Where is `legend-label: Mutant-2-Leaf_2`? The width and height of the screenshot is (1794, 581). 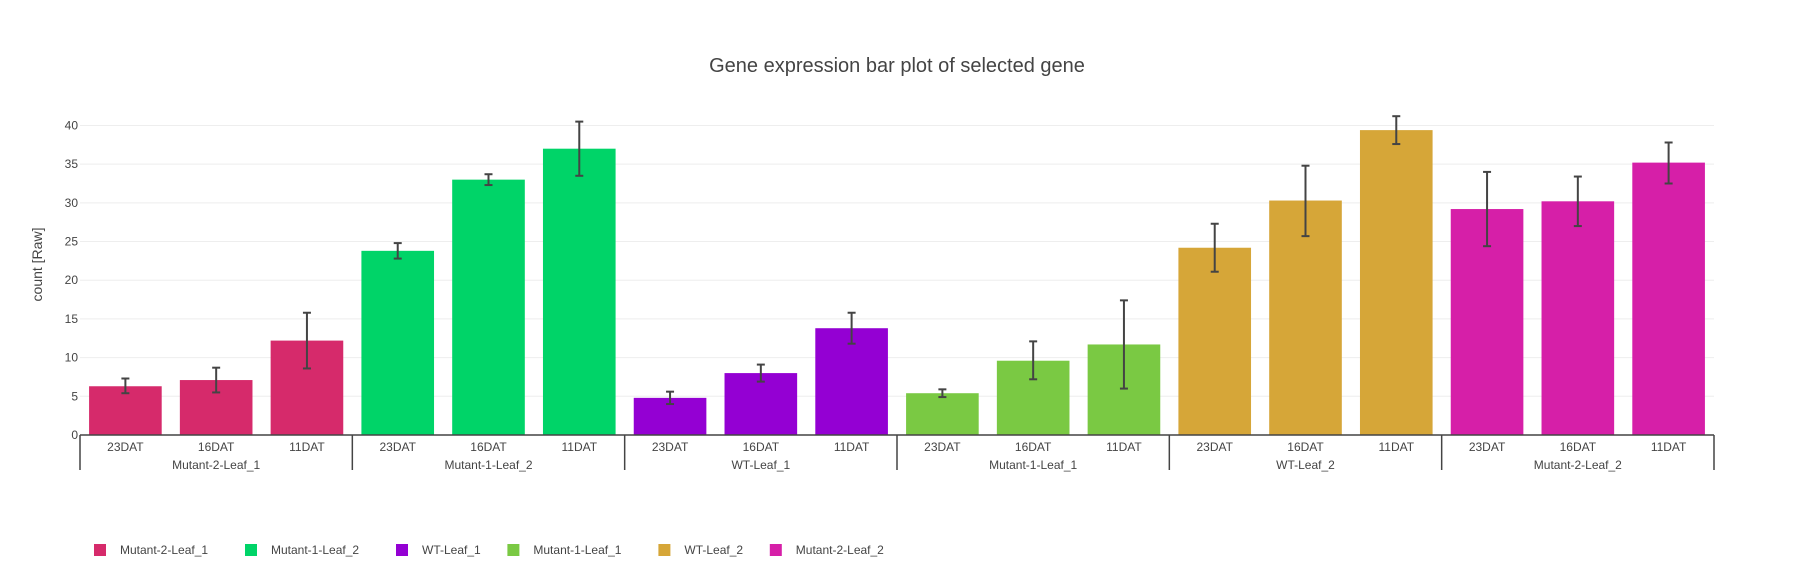
legend-label: Mutant-2-Leaf_2 is located at coordinates (840, 550).